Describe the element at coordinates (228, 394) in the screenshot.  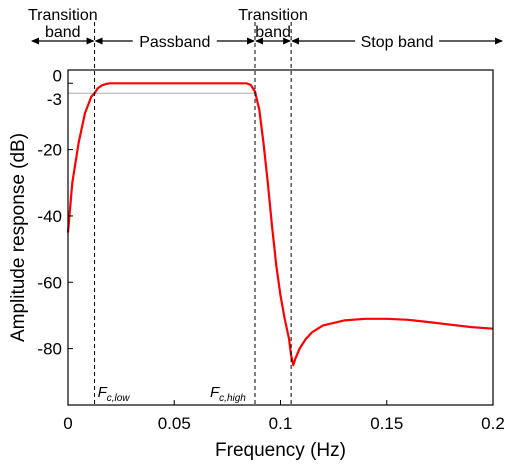
I see `cutoff-label: Fc,high` at that location.